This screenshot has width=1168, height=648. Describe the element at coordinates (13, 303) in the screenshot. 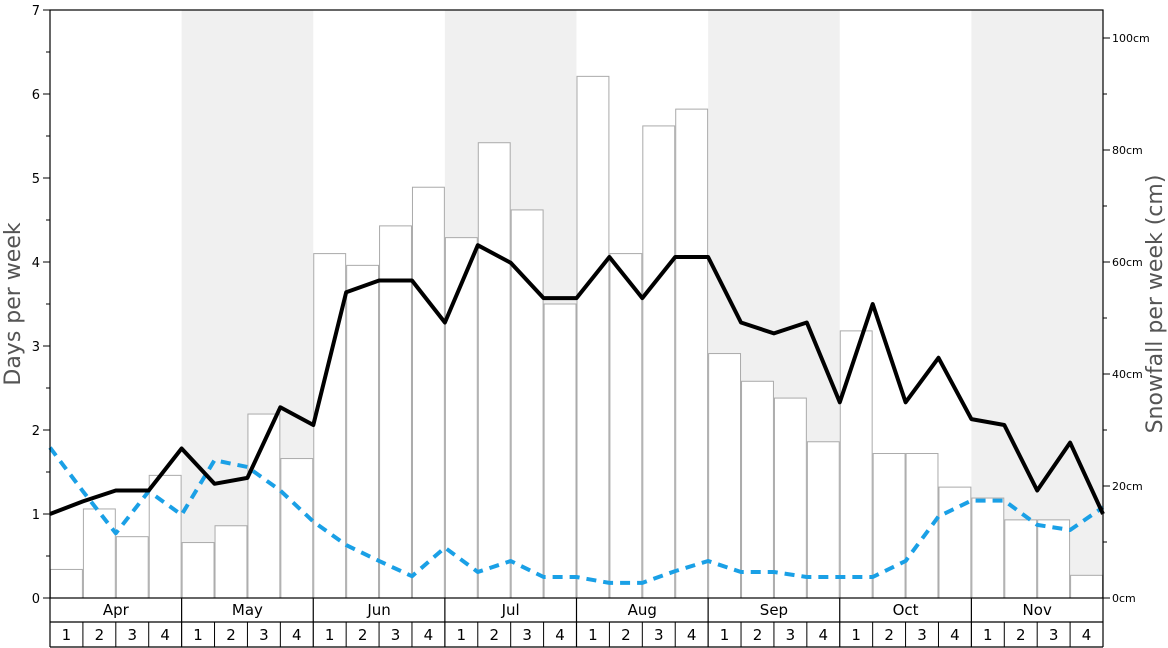

I see `left-axis-title: Days per week` at that location.